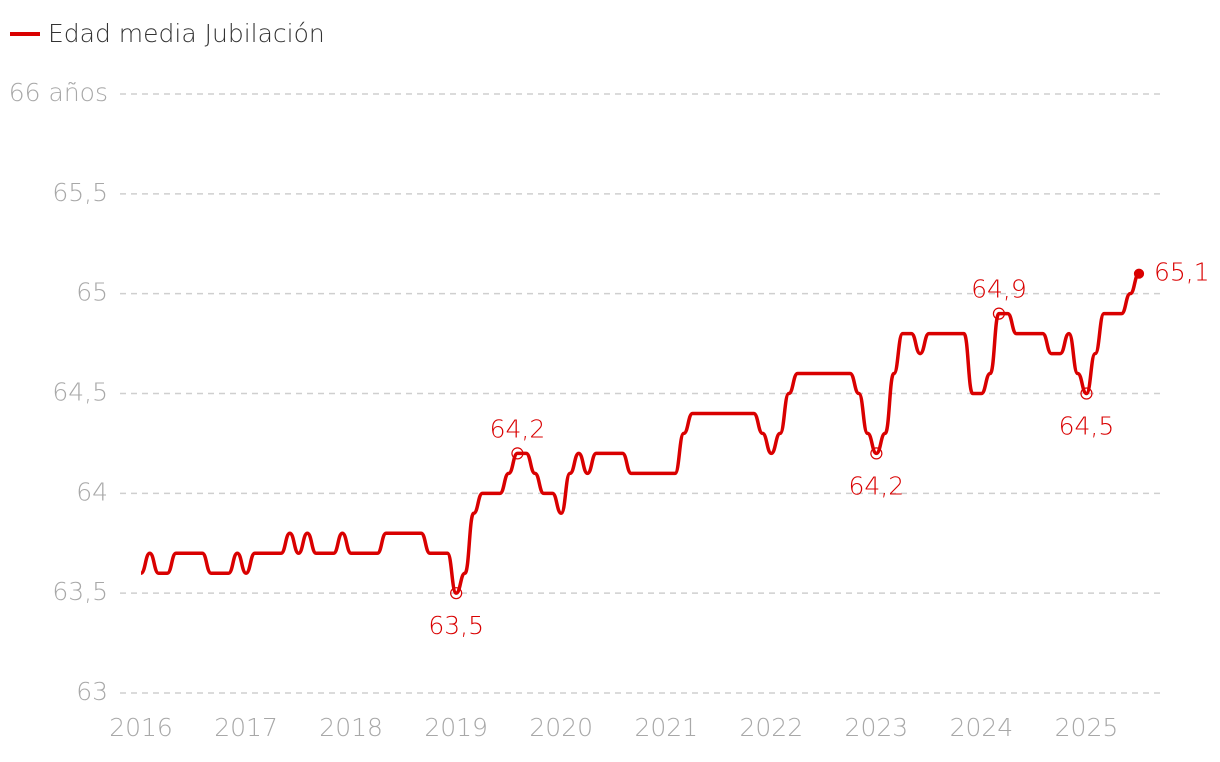  What do you see at coordinates (666, 727) in the screenshot?
I see `x-tick-label: 2021` at bounding box center [666, 727].